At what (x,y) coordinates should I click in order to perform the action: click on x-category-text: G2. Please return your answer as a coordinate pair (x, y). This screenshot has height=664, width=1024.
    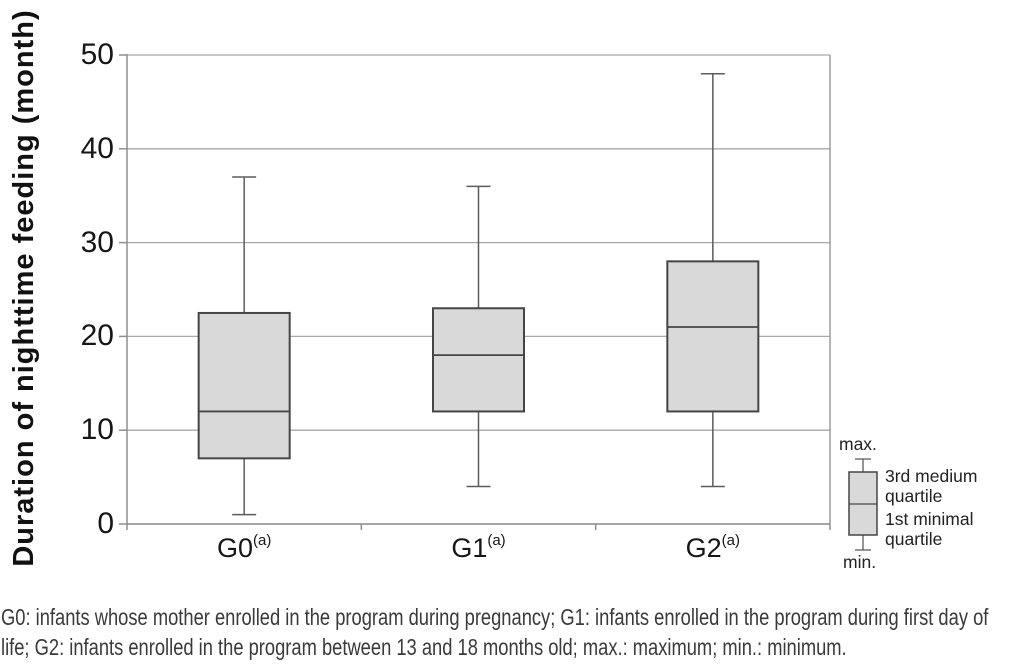
    Looking at the image, I should click on (703, 548).